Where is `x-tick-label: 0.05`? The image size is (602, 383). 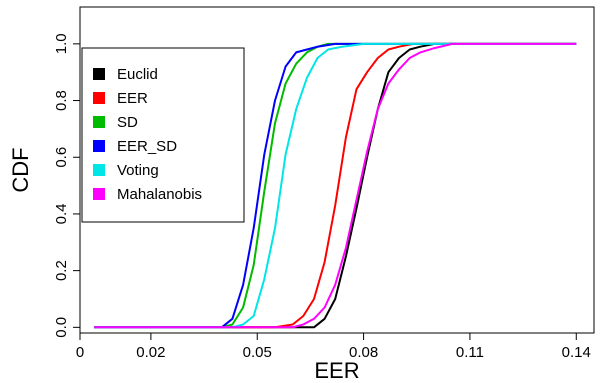
x-tick-label: 0.05 is located at coordinates (257, 352).